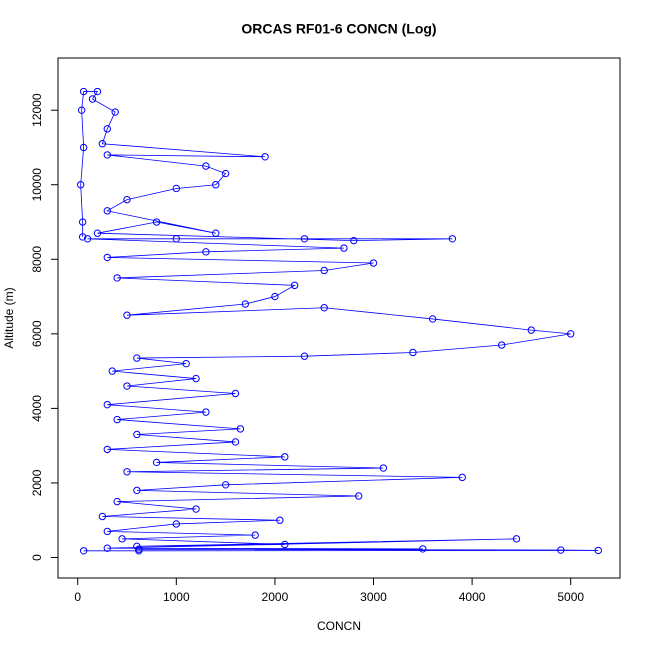 Image resolution: width=650 pixels, height=655 pixels. What do you see at coordinates (37, 482) in the screenshot?
I see `y-tick-label: 2000` at bounding box center [37, 482].